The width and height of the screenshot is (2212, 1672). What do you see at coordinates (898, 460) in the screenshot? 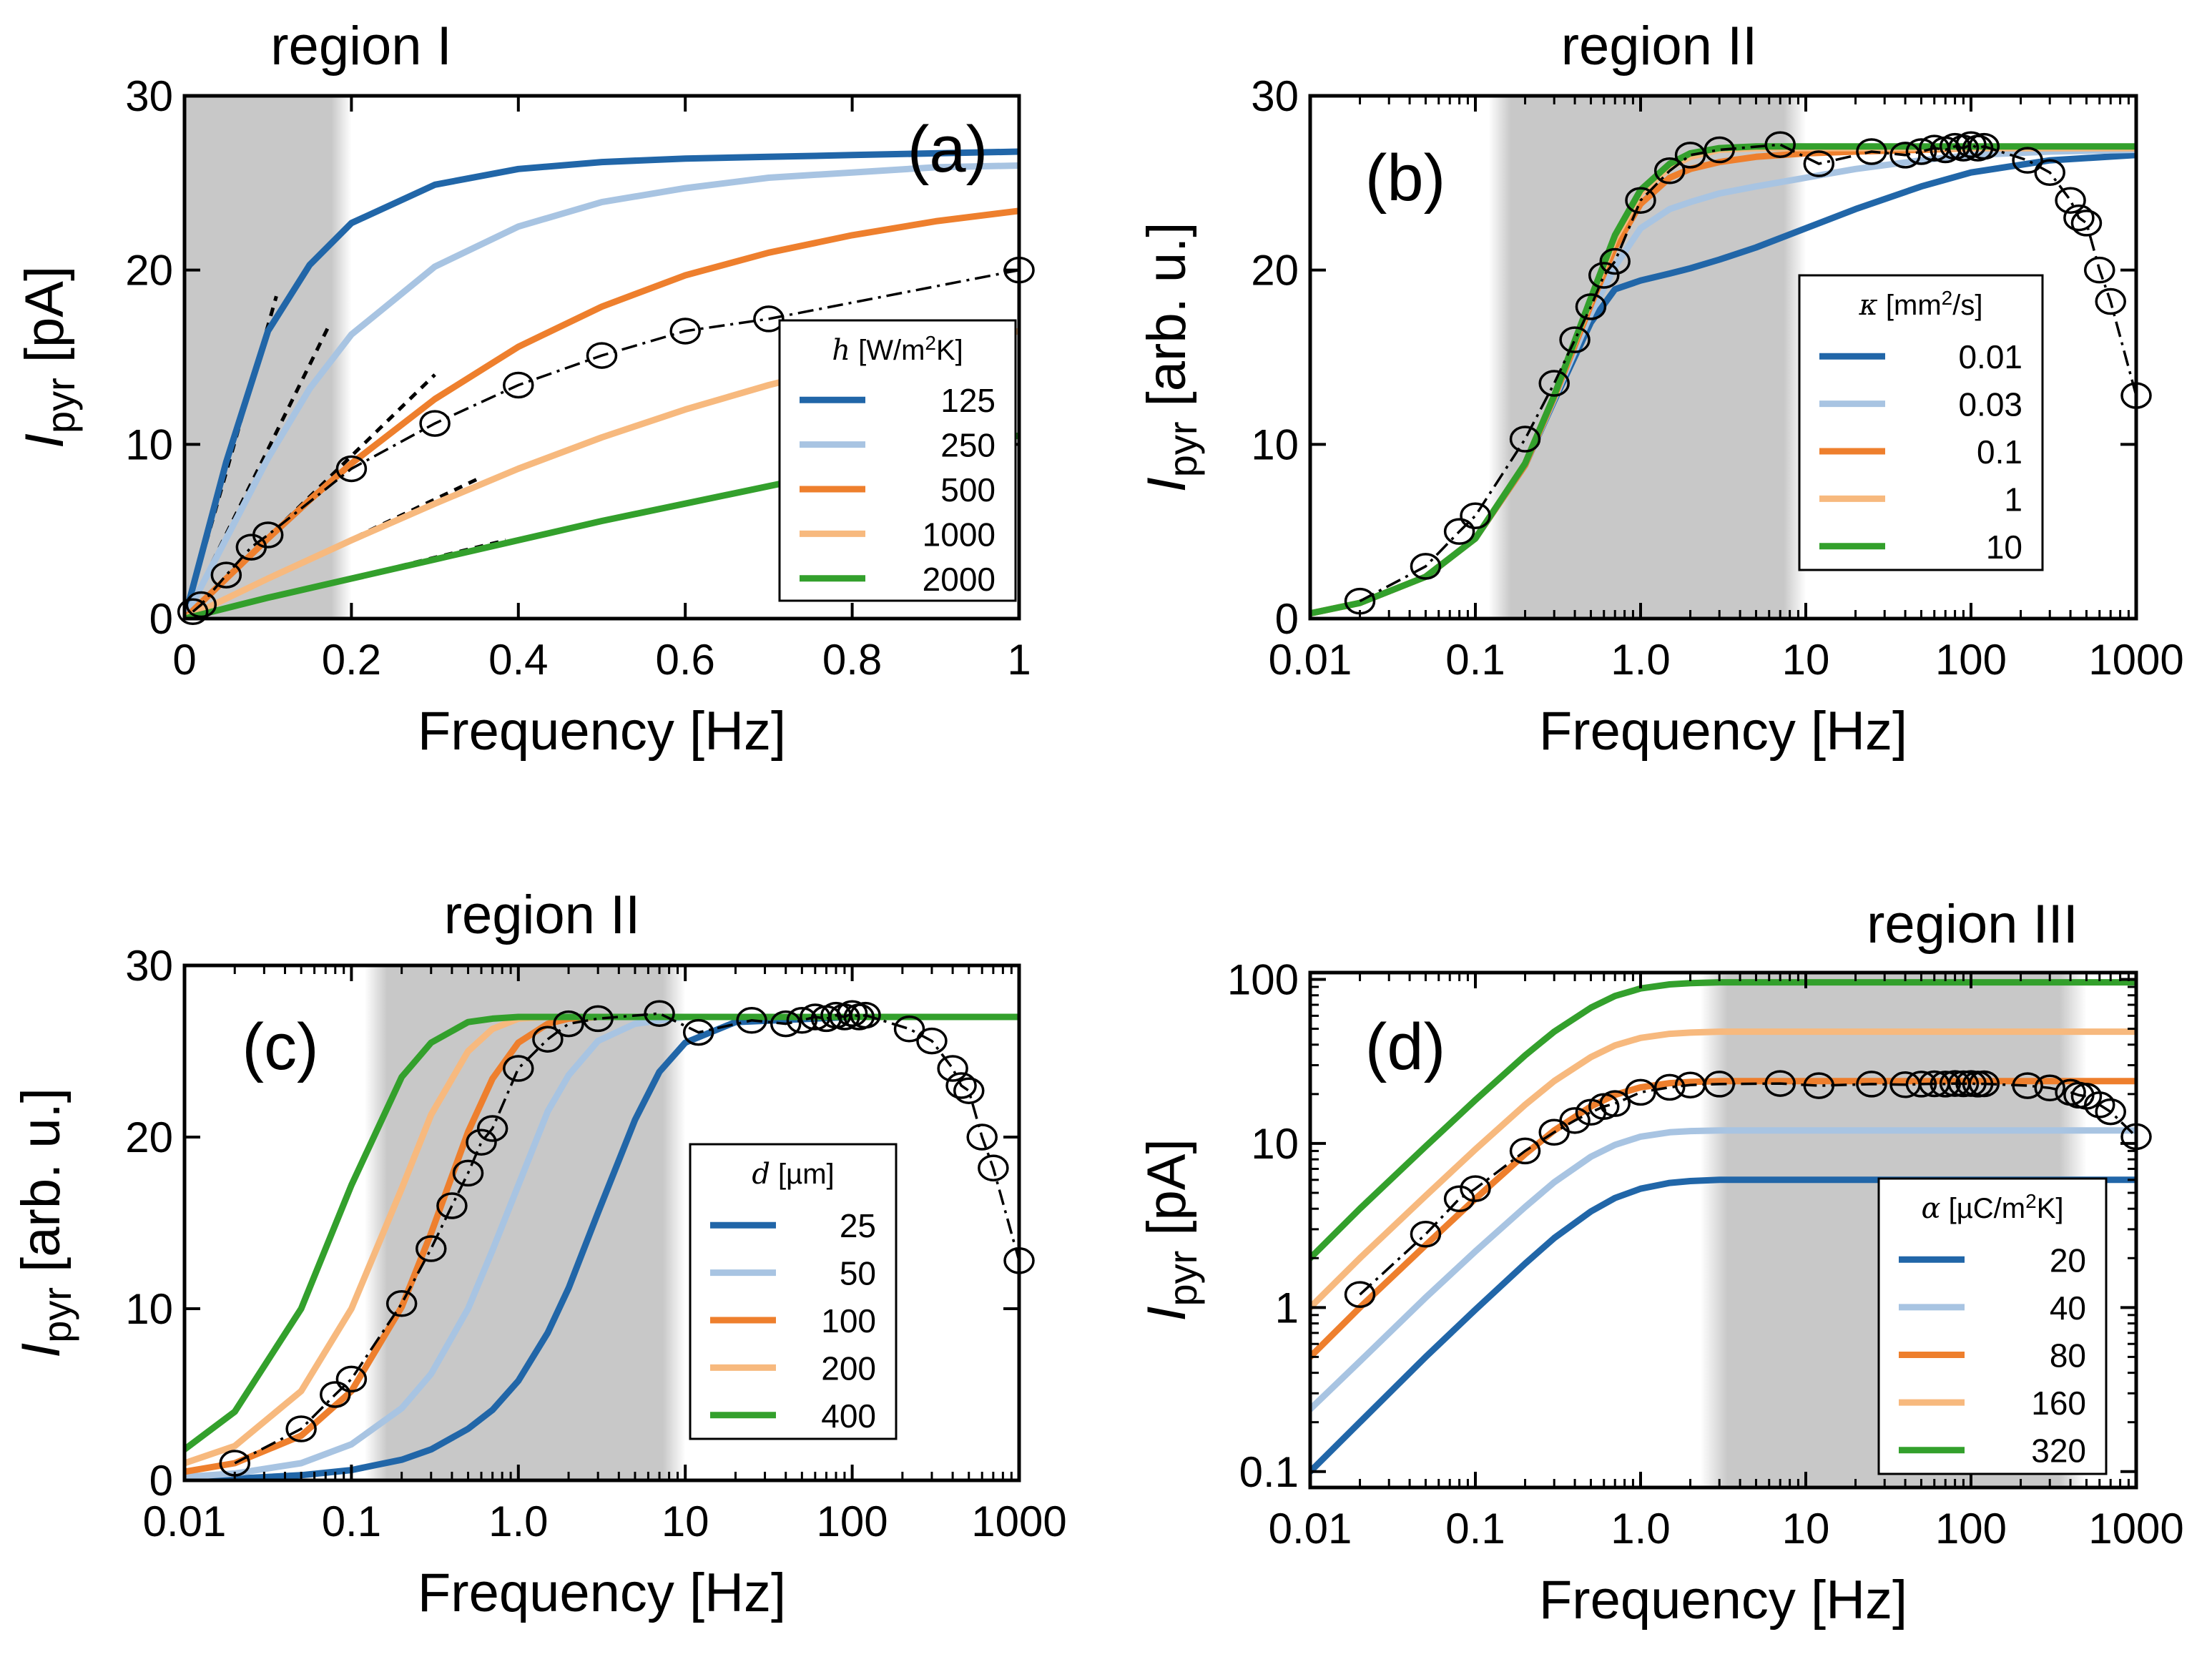
I see `panel-a-legend: h [W/m2K] 125 250 500 1000 2000` at bounding box center [898, 460].